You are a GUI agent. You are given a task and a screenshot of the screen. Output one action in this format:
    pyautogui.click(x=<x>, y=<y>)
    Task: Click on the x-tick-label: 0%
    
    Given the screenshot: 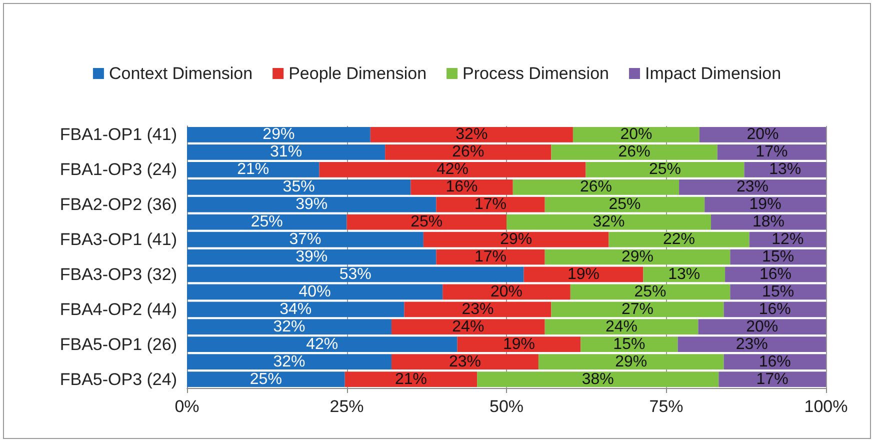 What is the action you would take?
    pyautogui.click(x=187, y=406)
    